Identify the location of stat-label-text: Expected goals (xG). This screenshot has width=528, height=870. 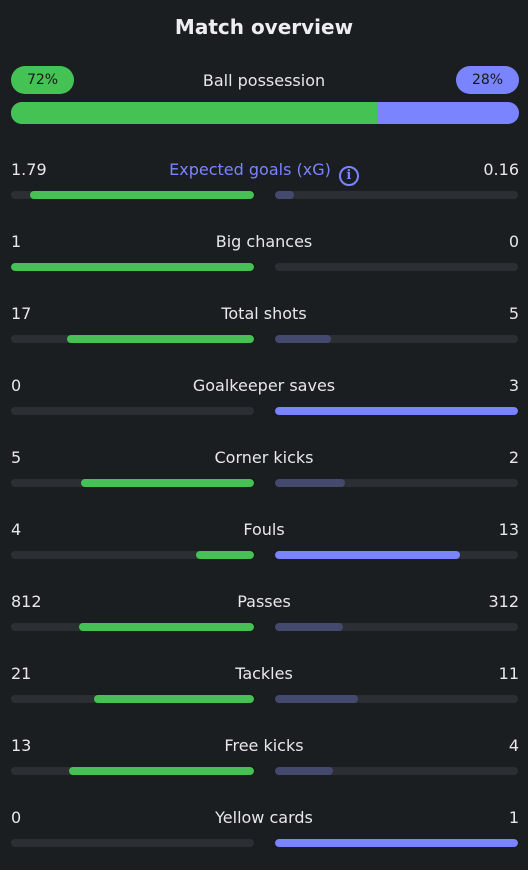
(250, 169).